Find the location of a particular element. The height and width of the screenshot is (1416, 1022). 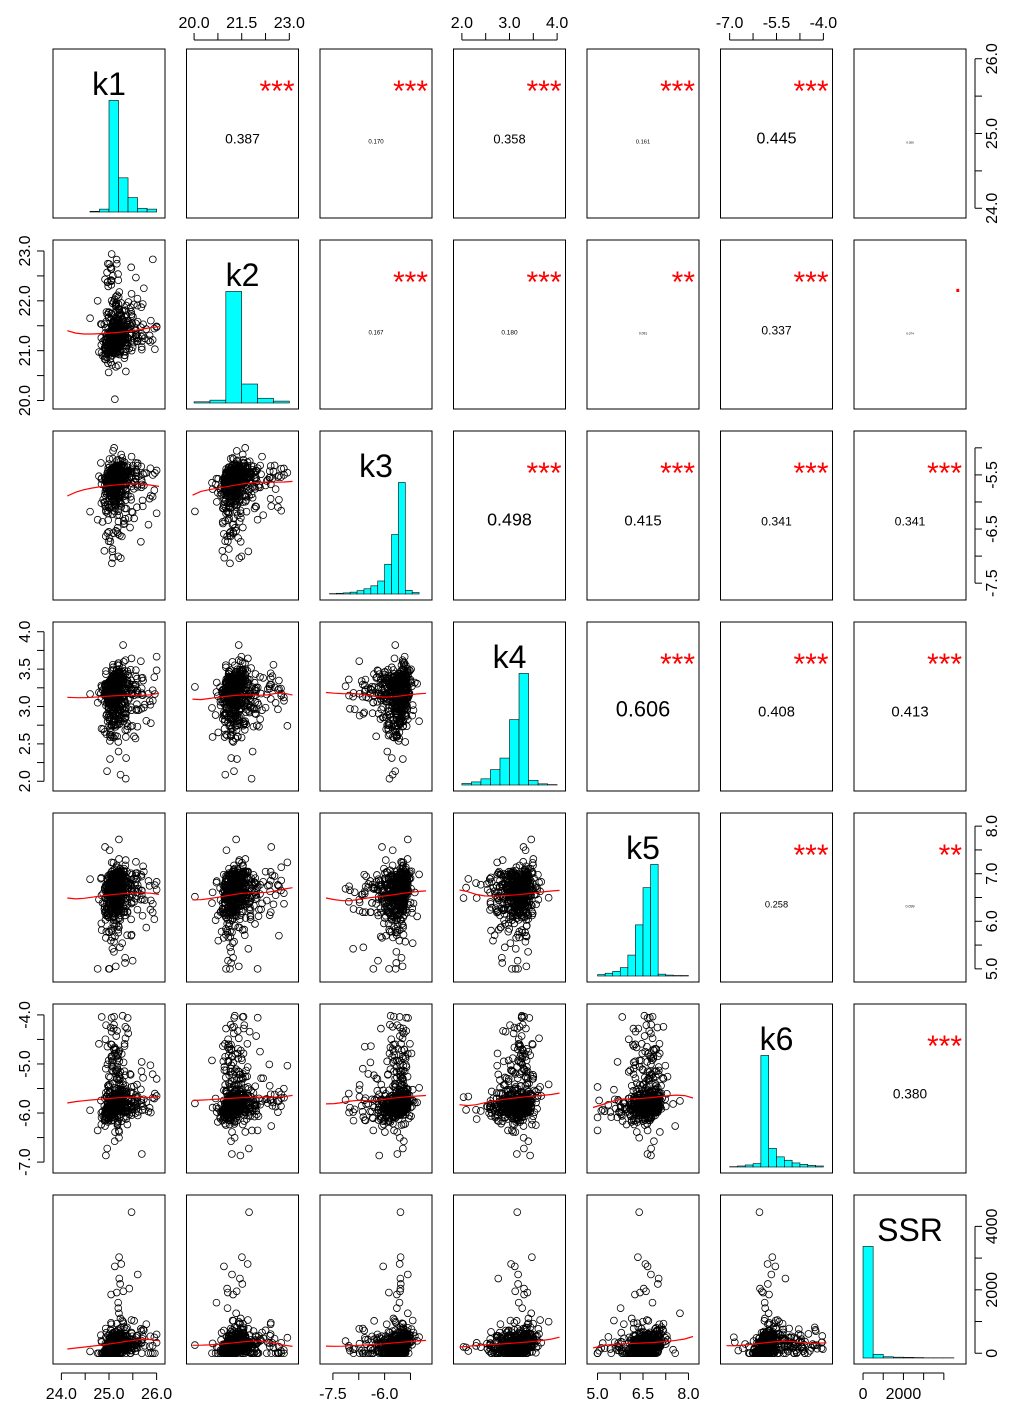

panel-k3-k6: 0.341*** is located at coordinates (776, 515).